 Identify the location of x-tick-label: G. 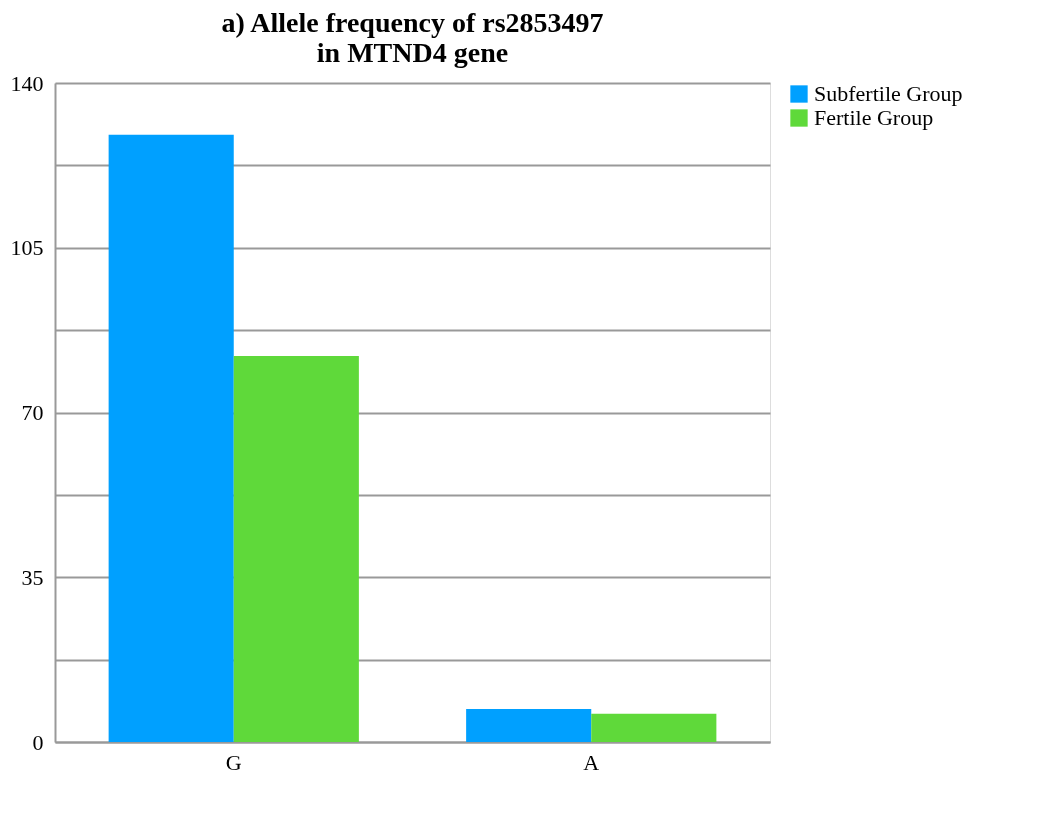
(233, 762).